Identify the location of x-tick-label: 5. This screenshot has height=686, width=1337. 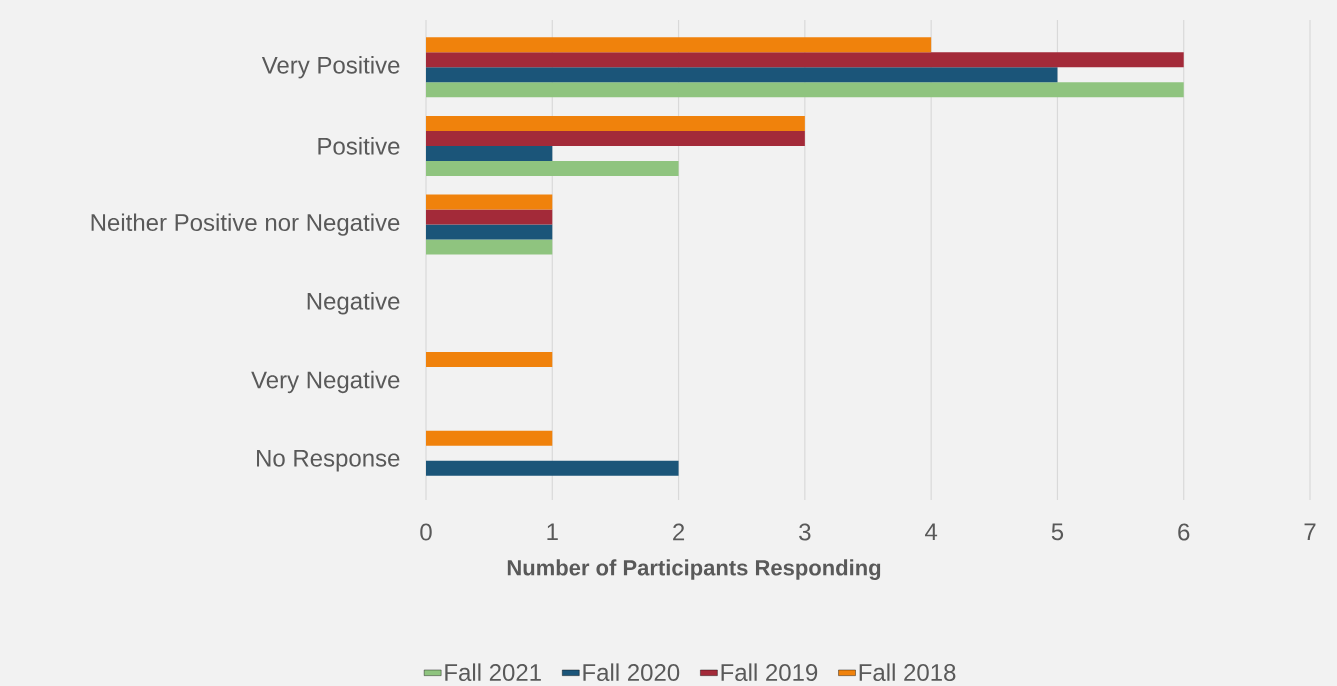
(1057, 532).